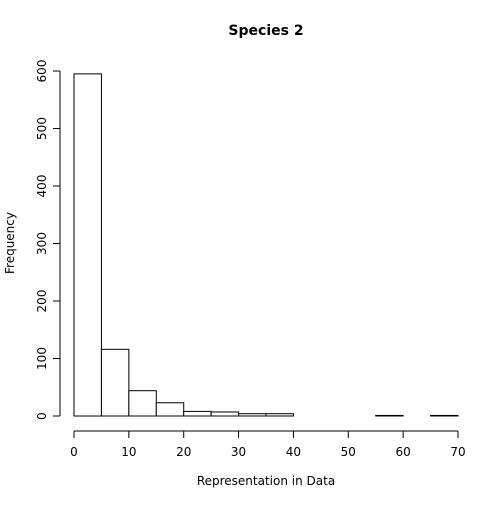 This screenshot has height=508, width=504. What do you see at coordinates (42, 243) in the screenshot?
I see `y-tick-label: 300` at bounding box center [42, 243].